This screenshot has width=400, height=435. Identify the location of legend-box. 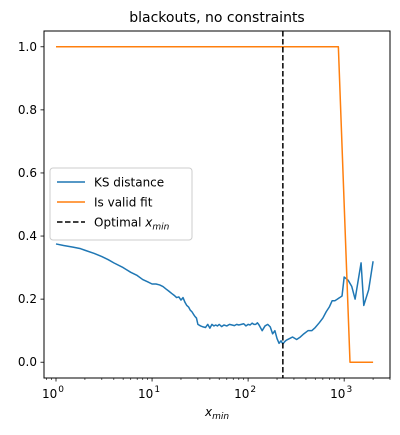
(121, 204).